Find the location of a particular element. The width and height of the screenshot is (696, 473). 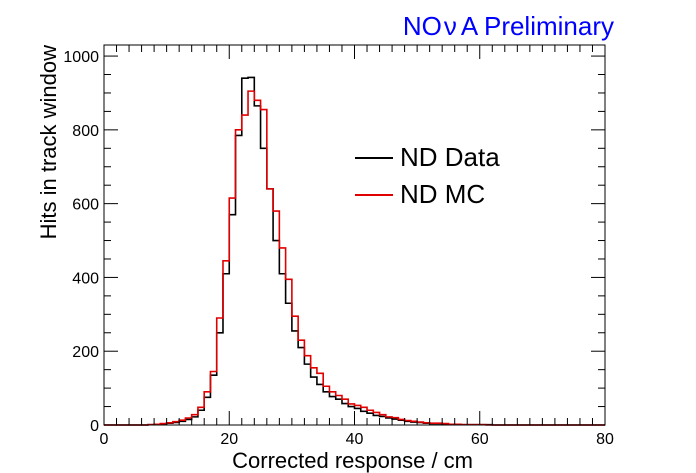

legend-label-nd-data: ND Data is located at coordinates (450, 157).